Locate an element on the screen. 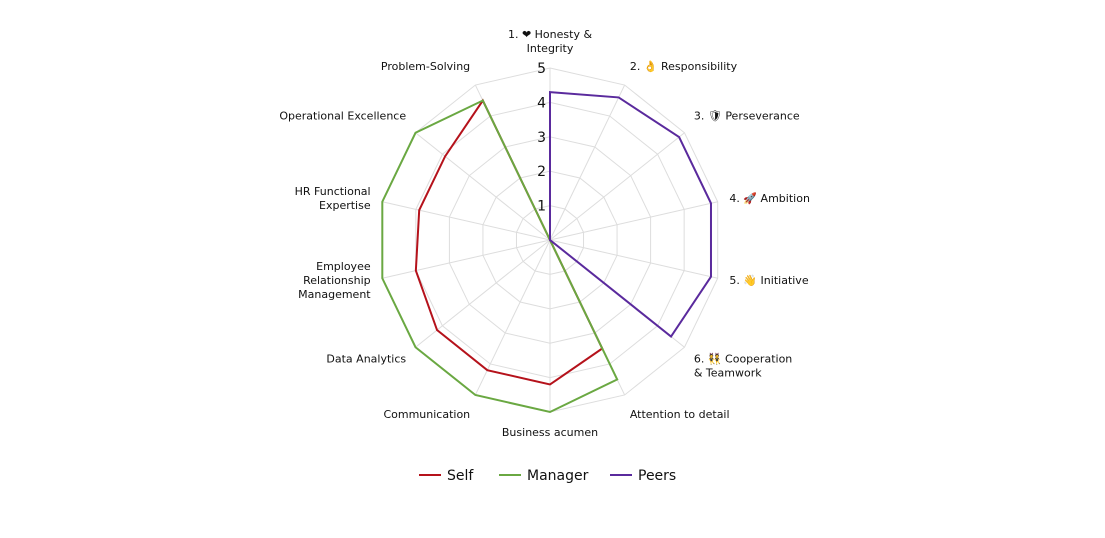 Image resolution: width=1105 pixels, height=538 pixels. chart-legend: Self Manager Peers is located at coordinates (547, 476).